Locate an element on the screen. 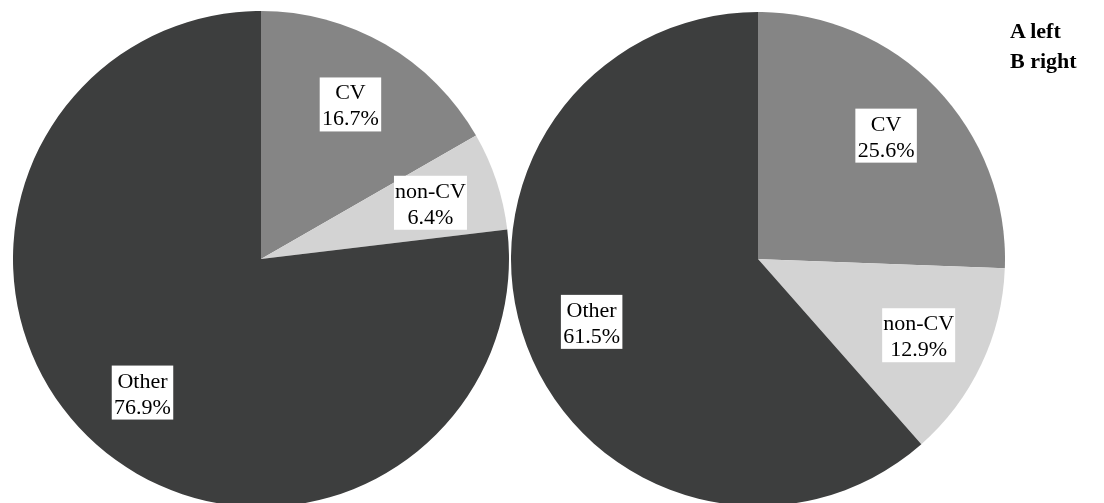  data-label: 25.6% is located at coordinates (886, 149).